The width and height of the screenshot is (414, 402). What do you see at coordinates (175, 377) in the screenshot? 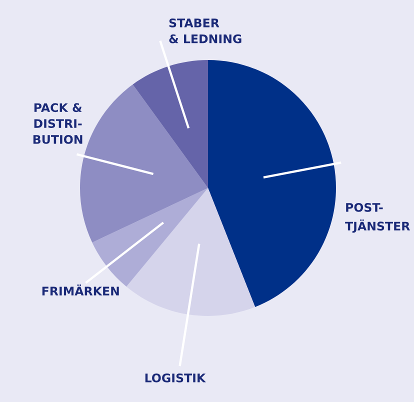
I see `slice-label: LOGISTIK` at bounding box center [175, 377].